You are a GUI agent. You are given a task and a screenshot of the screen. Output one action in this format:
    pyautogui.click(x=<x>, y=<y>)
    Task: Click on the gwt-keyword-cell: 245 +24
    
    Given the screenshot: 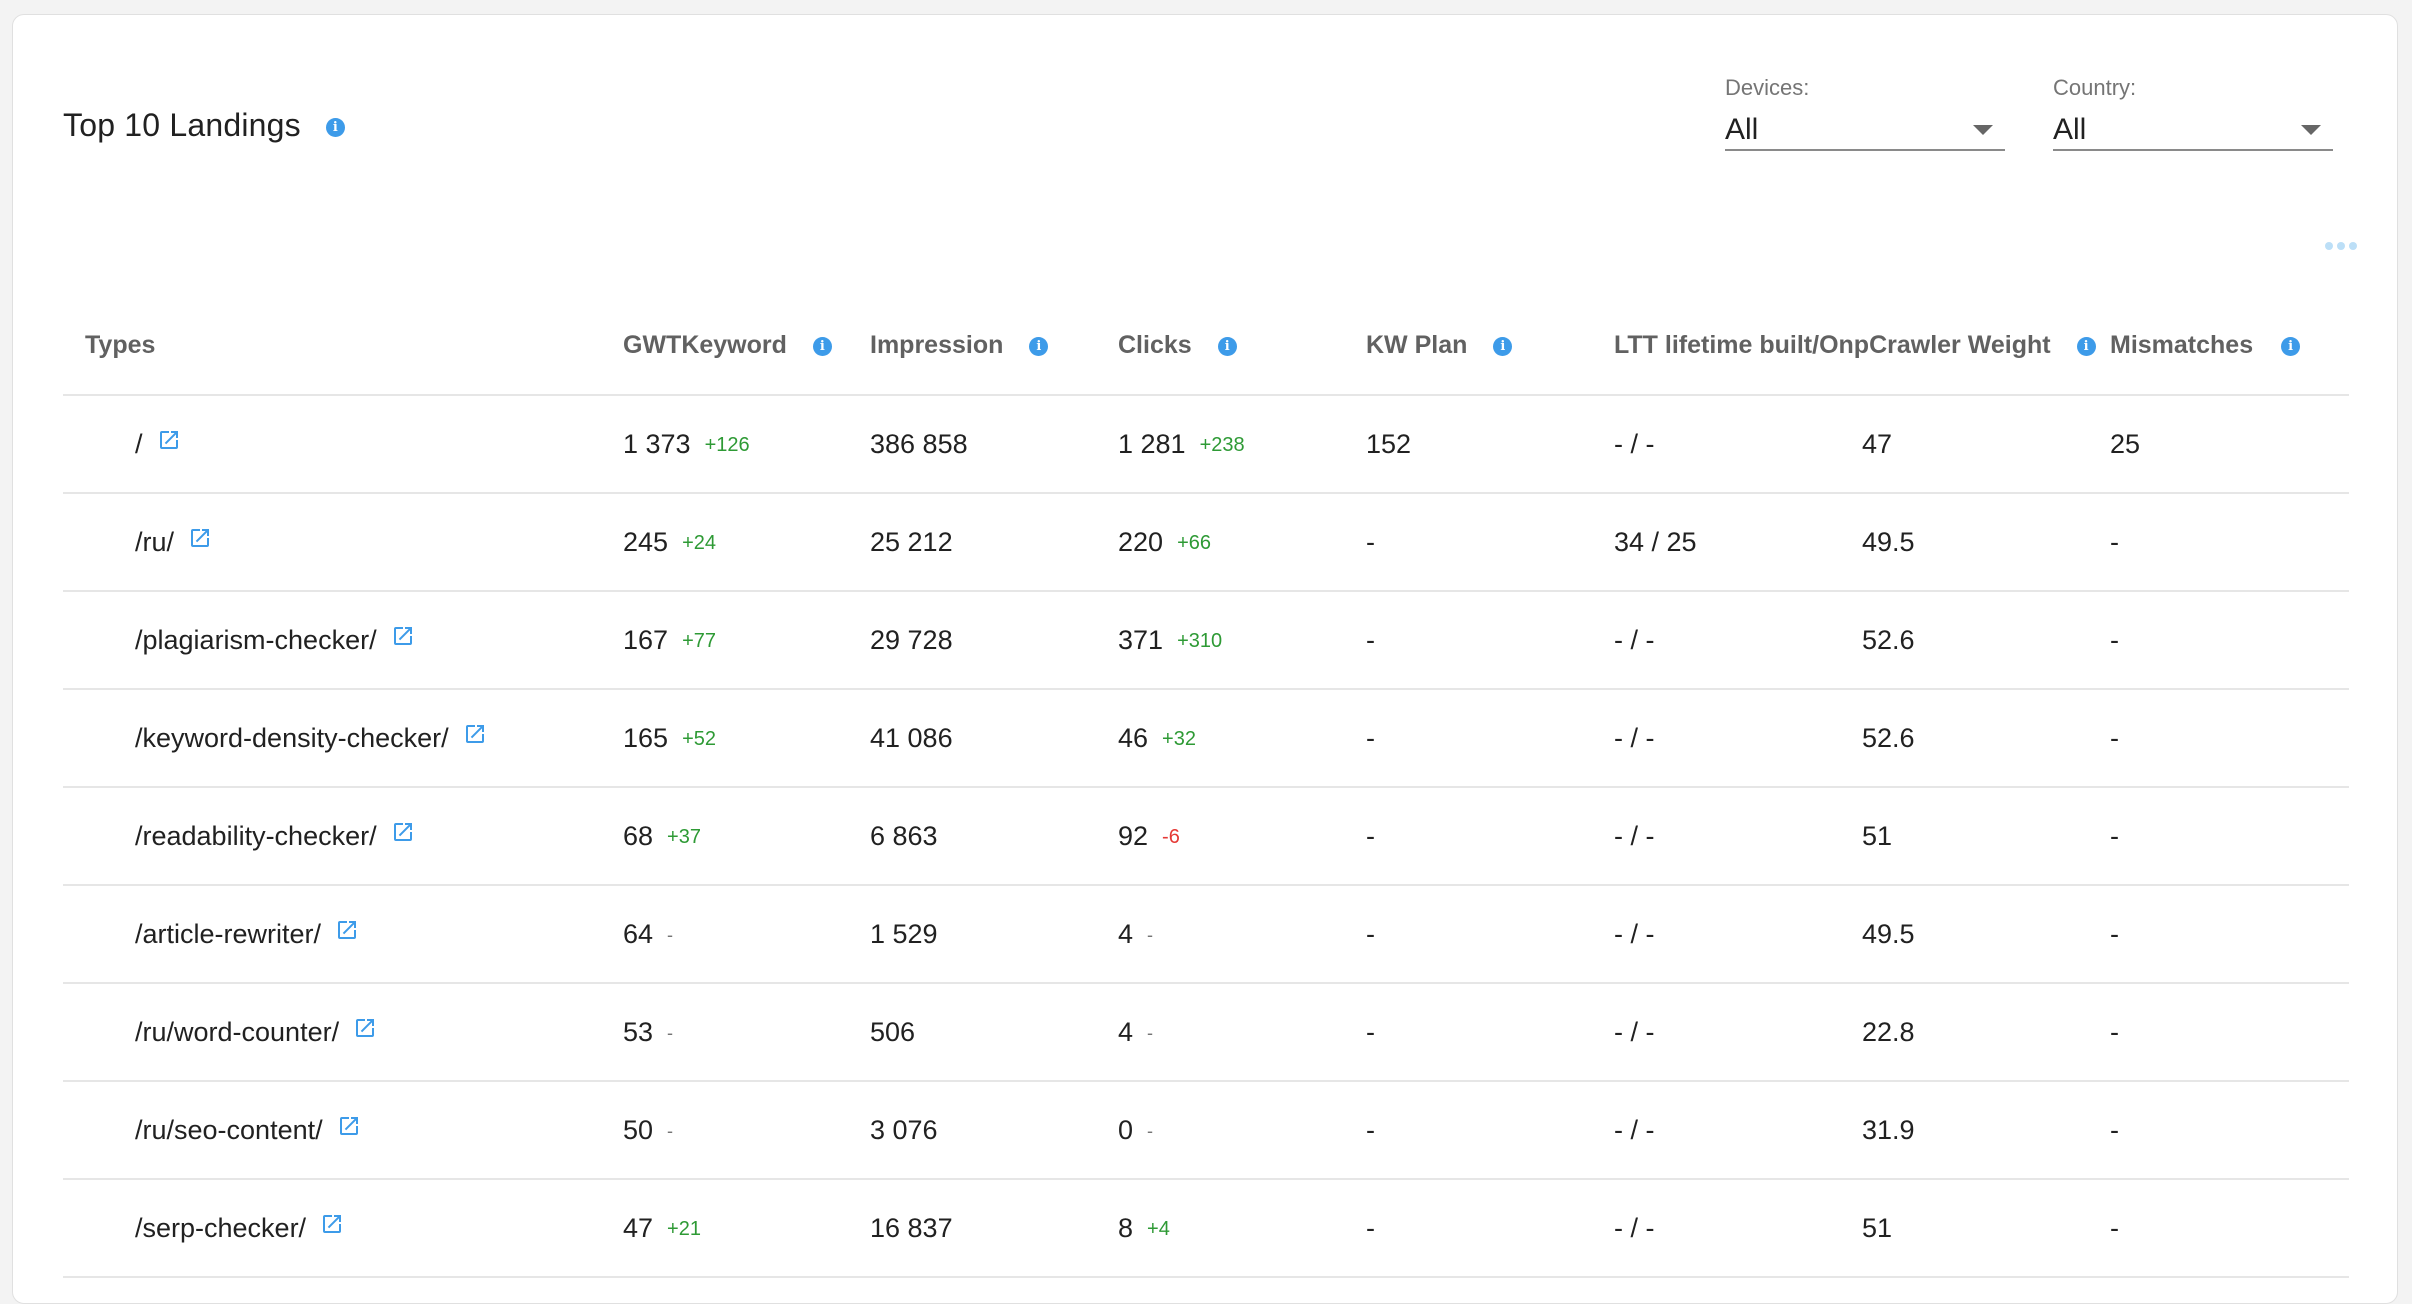 What is the action you would take?
    pyautogui.click(x=669, y=542)
    